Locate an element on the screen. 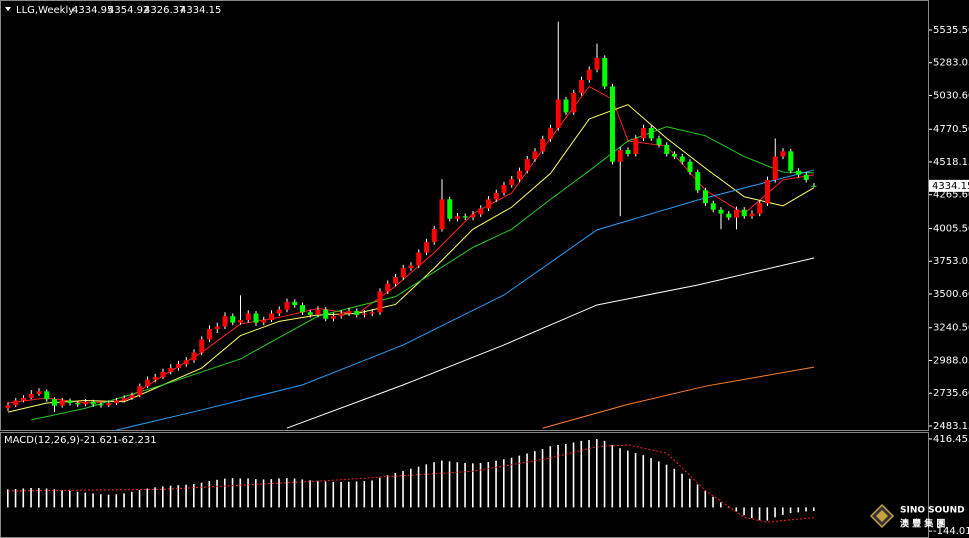  line is located at coordinates (678, 397).